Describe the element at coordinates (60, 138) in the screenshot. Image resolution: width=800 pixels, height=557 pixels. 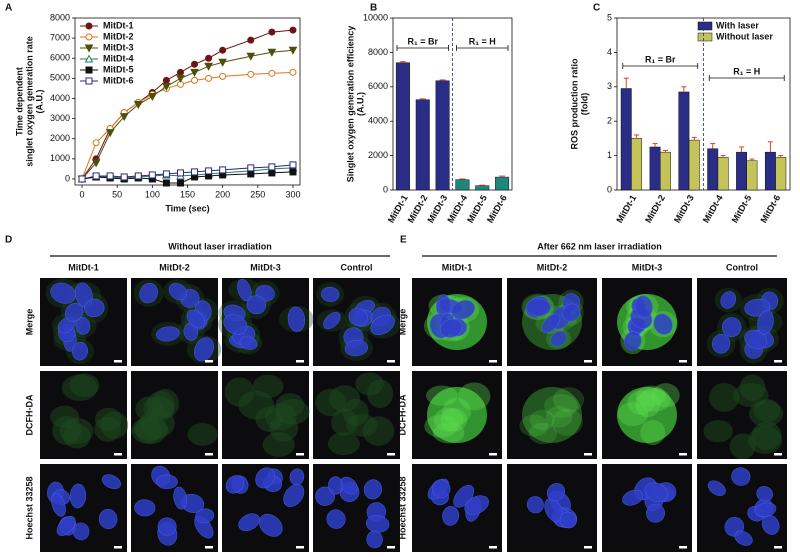
I see `y-tick-label: 2000` at that location.